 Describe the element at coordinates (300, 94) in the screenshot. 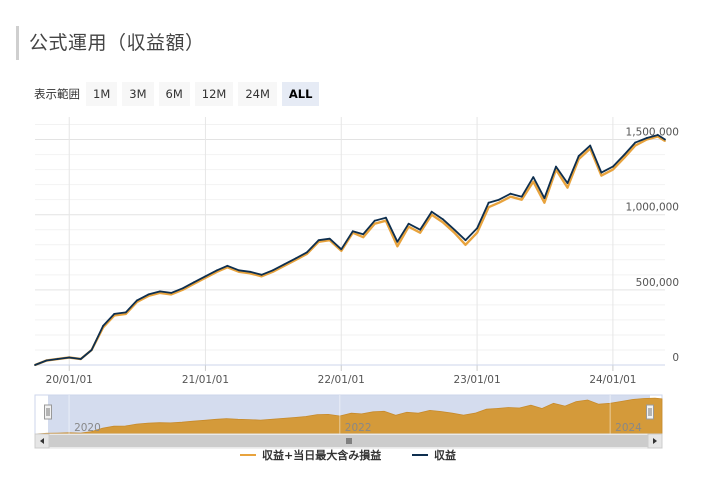

I see `range-button-all: ALL` at that location.